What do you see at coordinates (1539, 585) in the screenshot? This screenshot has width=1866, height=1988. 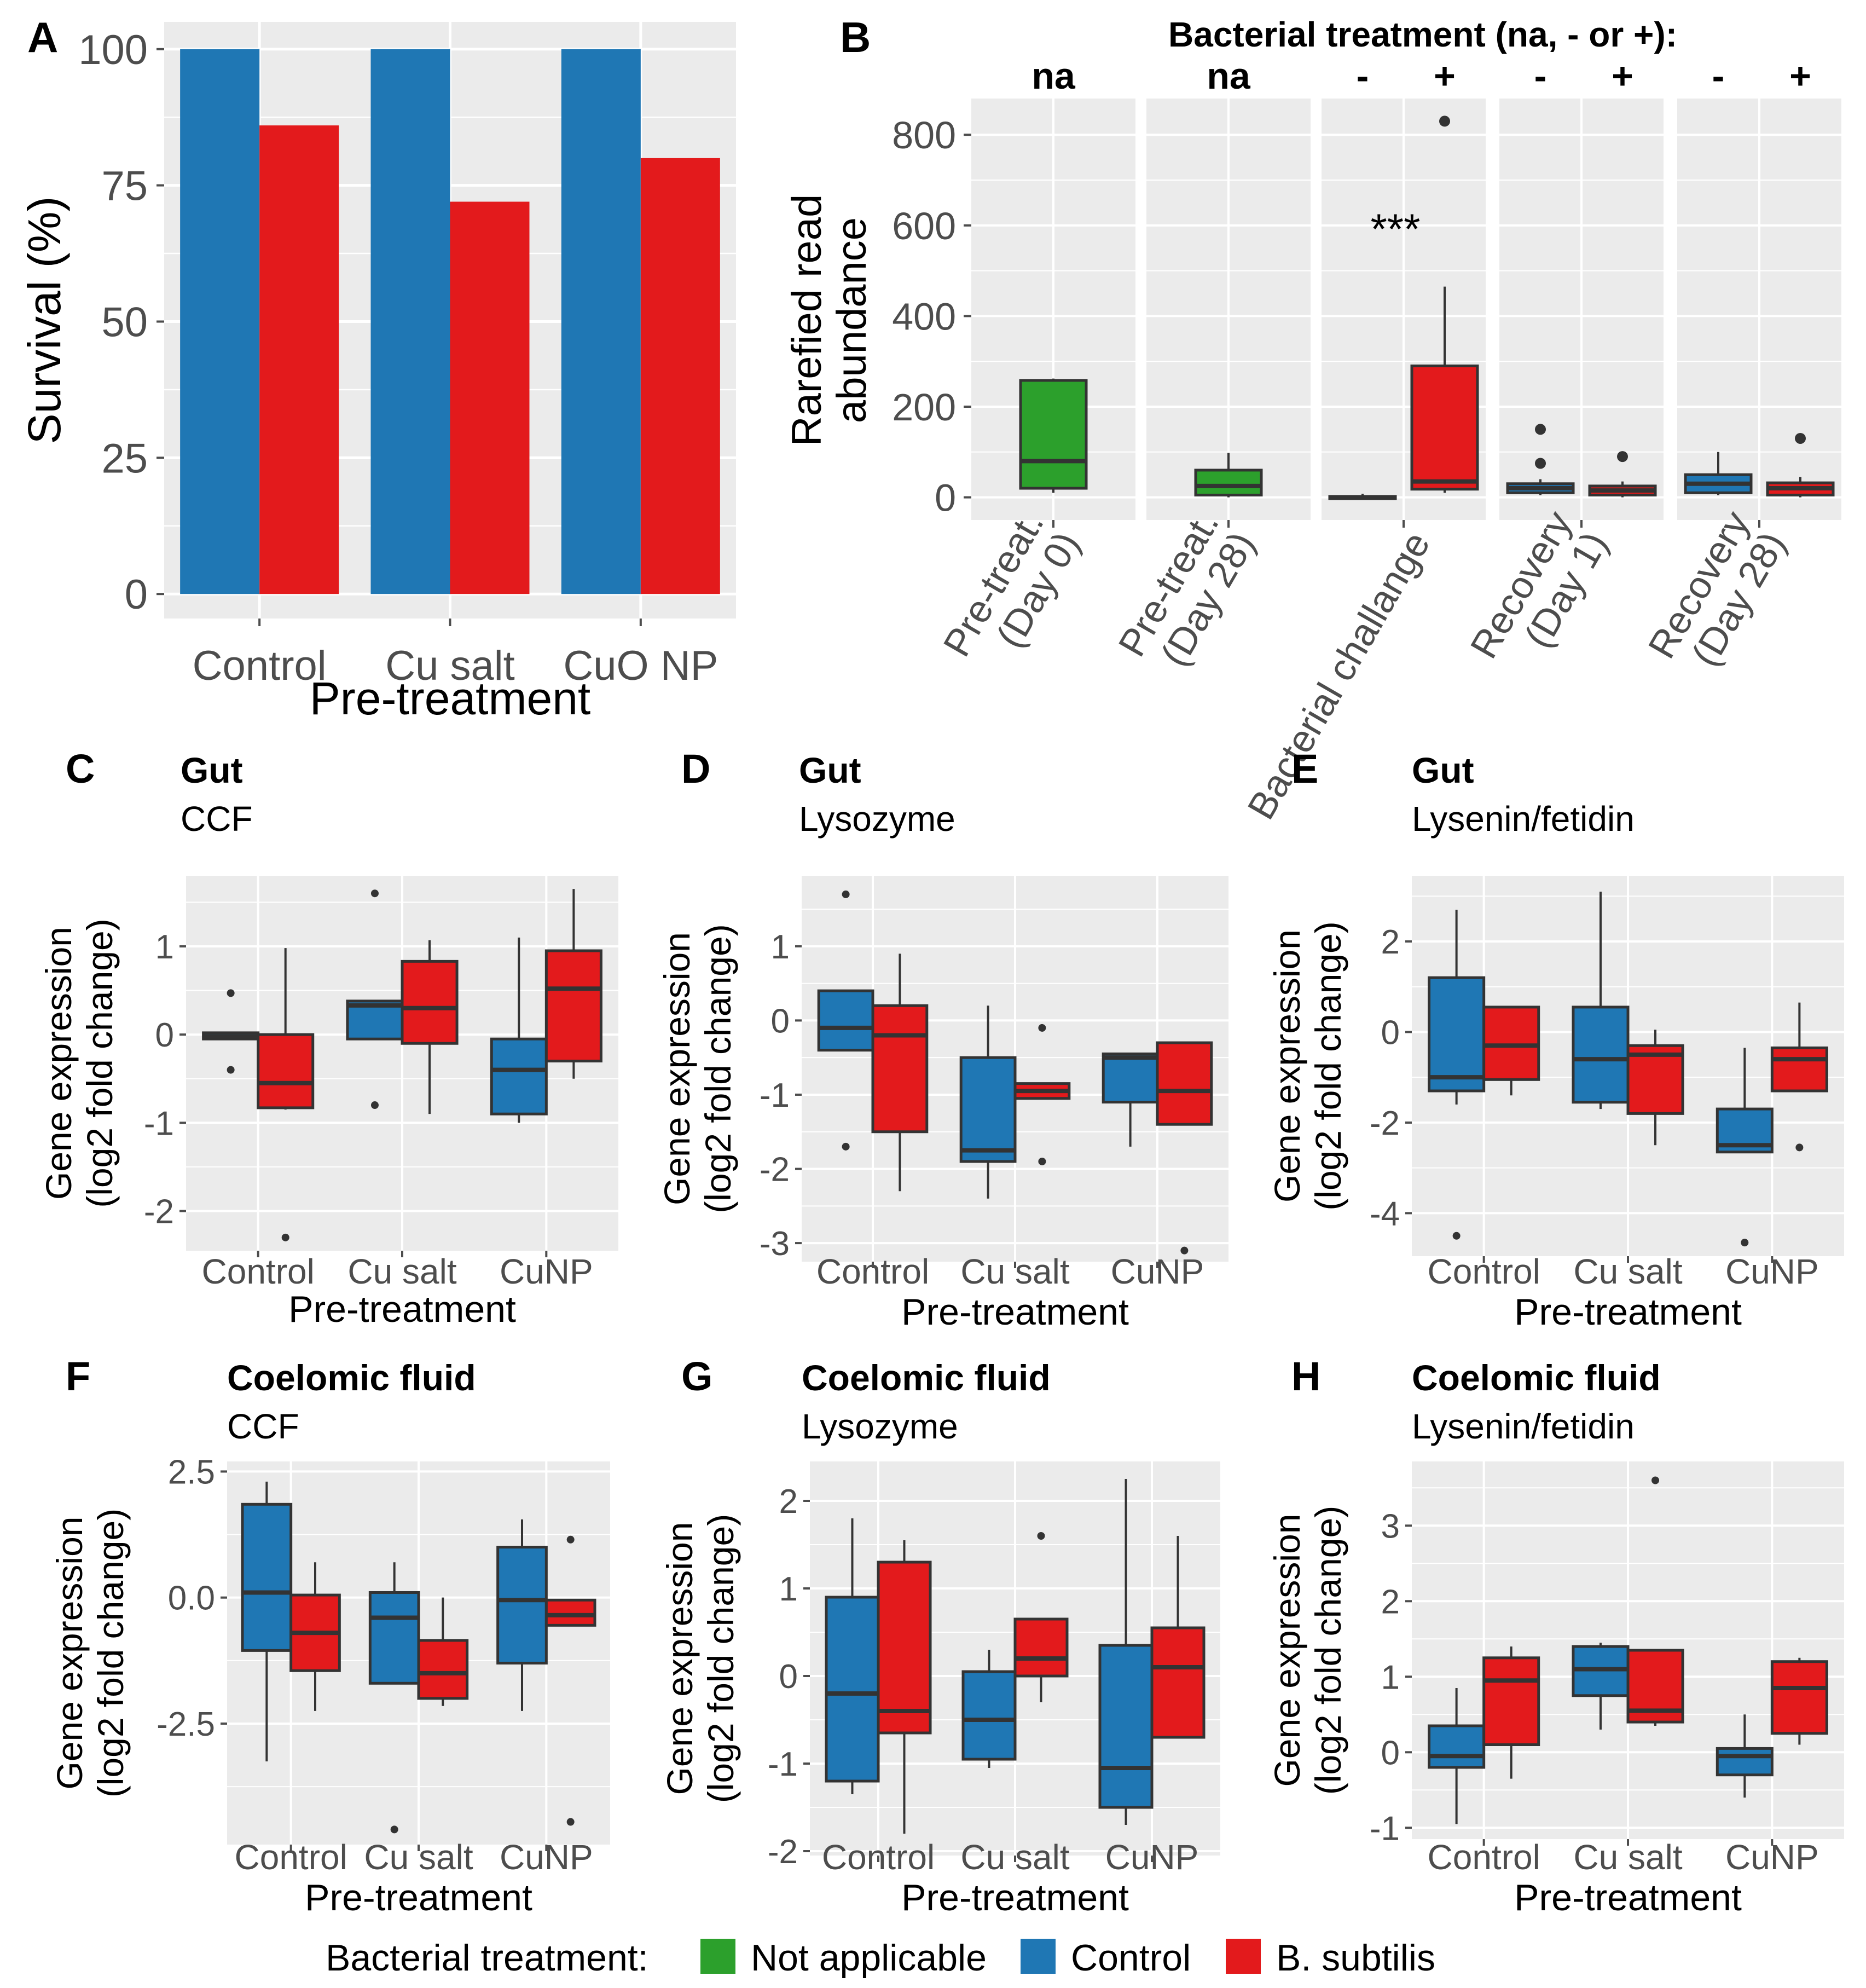 I see `x-tick-label-group: Recovery(Day 1)` at bounding box center [1539, 585].